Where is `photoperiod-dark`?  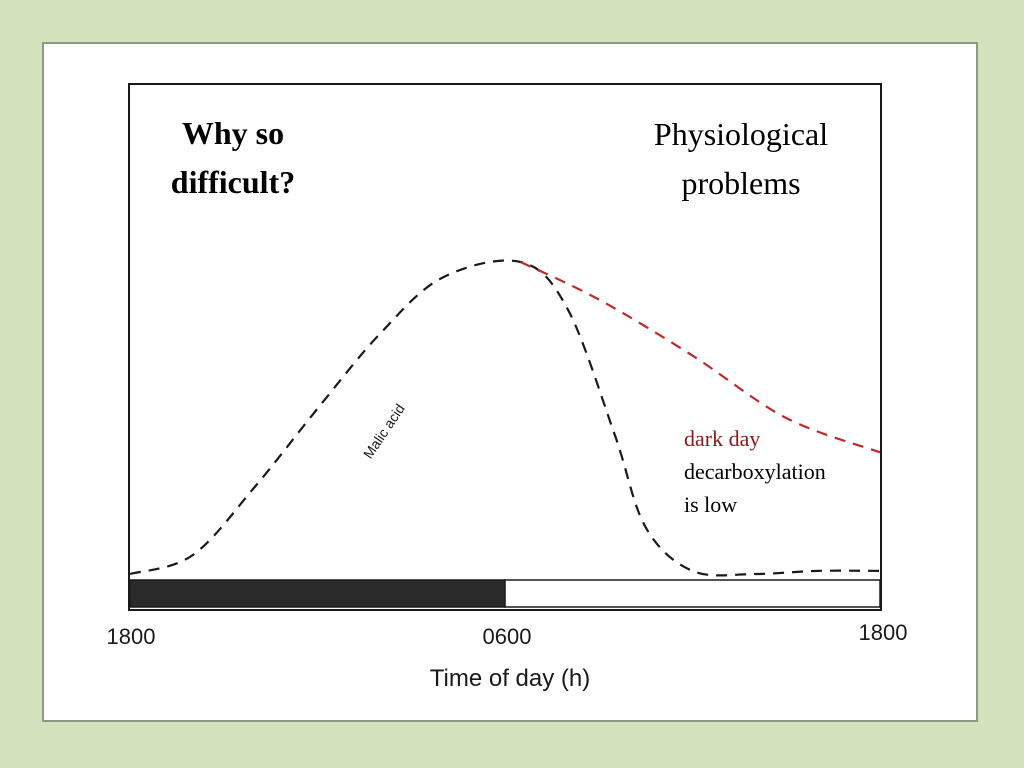 photoperiod-dark is located at coordinates (317, 593).